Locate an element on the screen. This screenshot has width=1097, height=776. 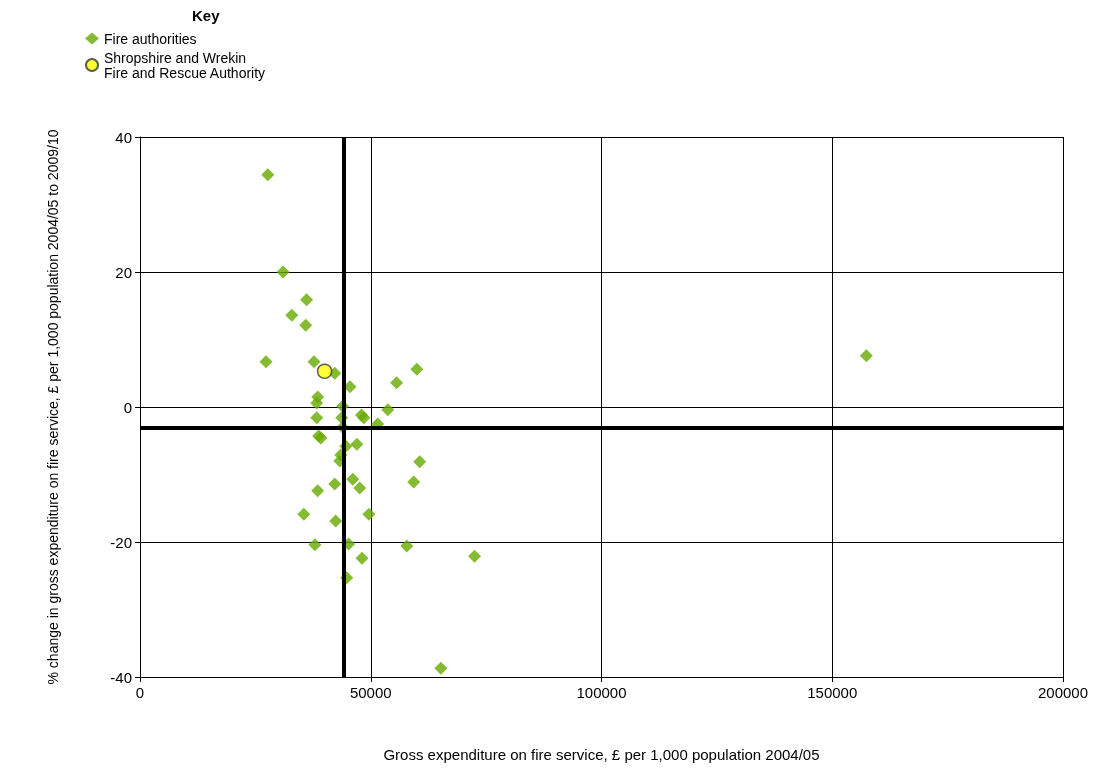
y-tick-label: 20 is located at coordinates (123, 272).